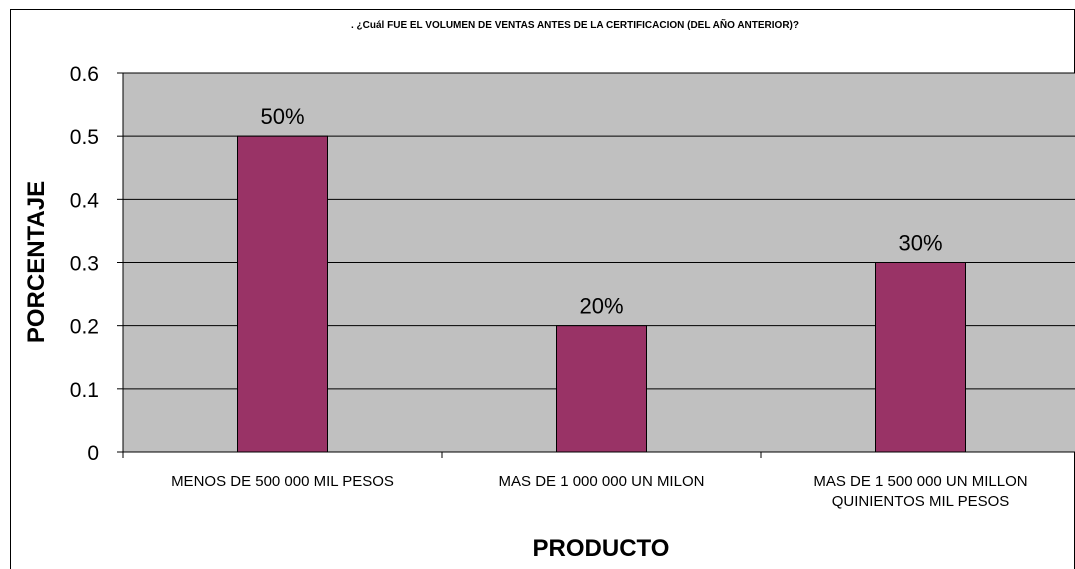 The width and height of the screenshot is (1075, 569). I want to click on data-label: 20%, so click(601, 306).